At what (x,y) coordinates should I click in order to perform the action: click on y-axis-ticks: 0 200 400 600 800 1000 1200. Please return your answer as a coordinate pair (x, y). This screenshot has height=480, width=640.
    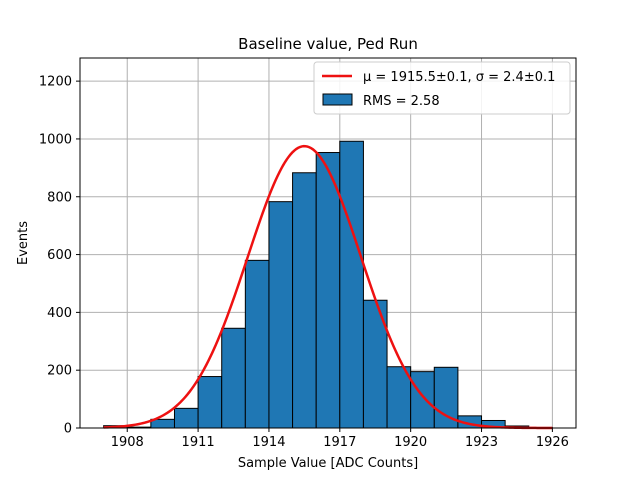
    Looking at the image, I should click on (59, 256).